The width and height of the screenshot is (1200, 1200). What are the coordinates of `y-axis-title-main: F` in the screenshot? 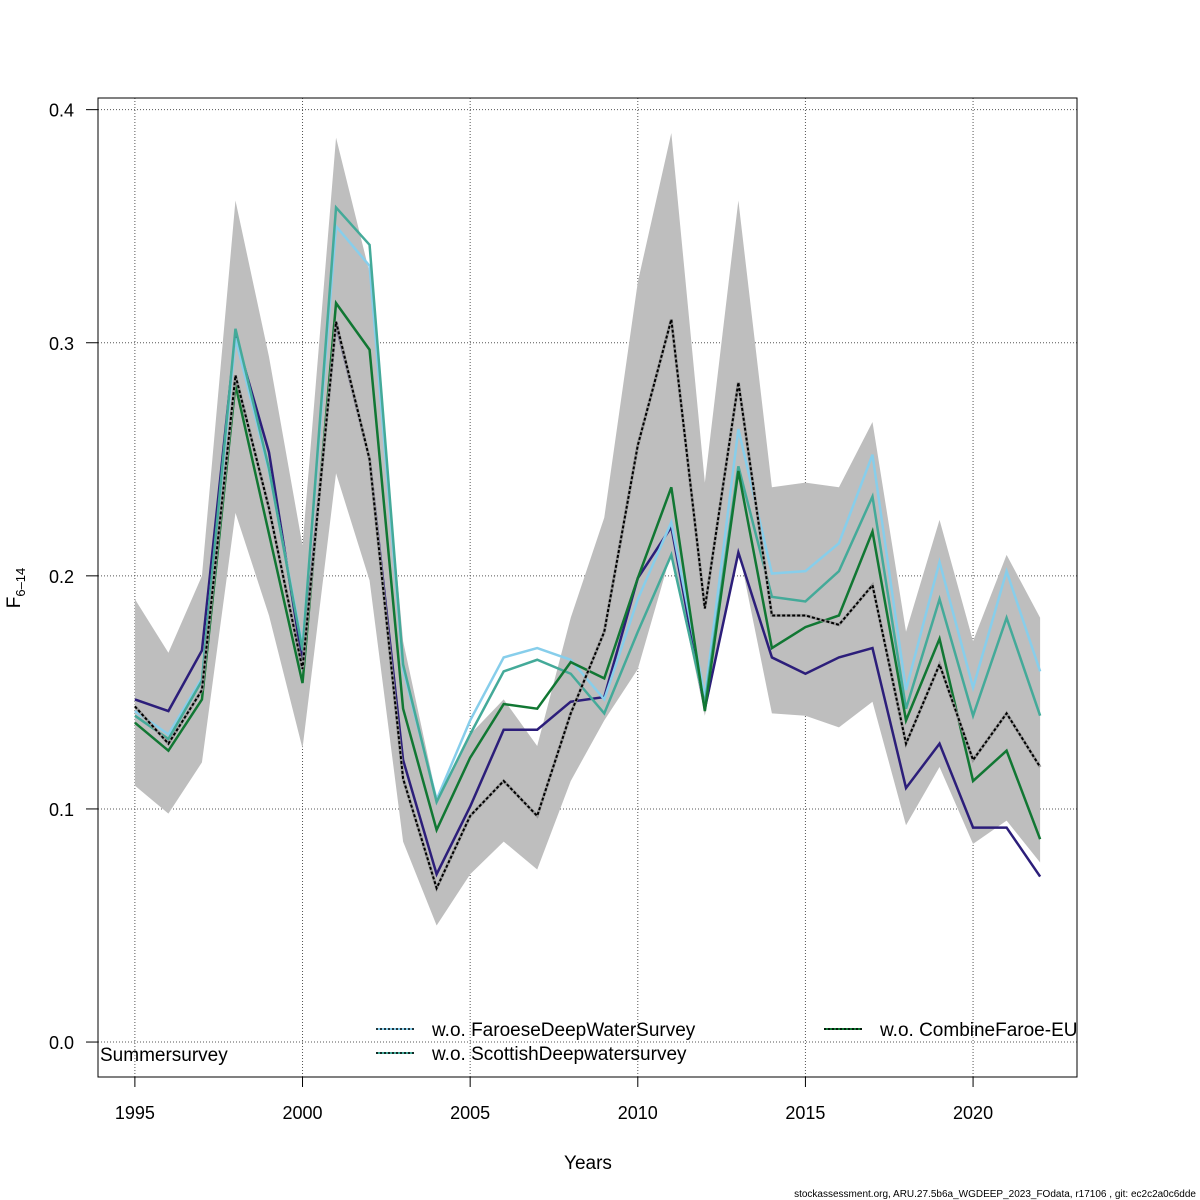 It's located at (14, 603).